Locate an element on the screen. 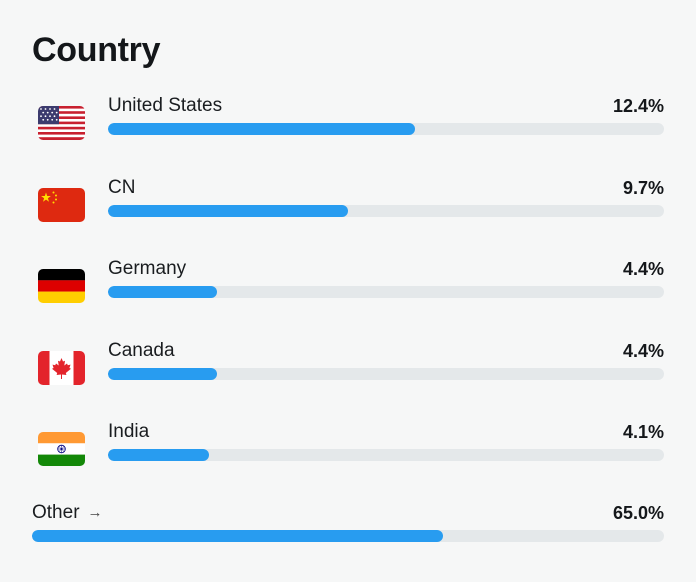 Image resolution: width=696 pixels, height=582 pixels. arrow-right-icon: → is located at coordinates (95, 512).